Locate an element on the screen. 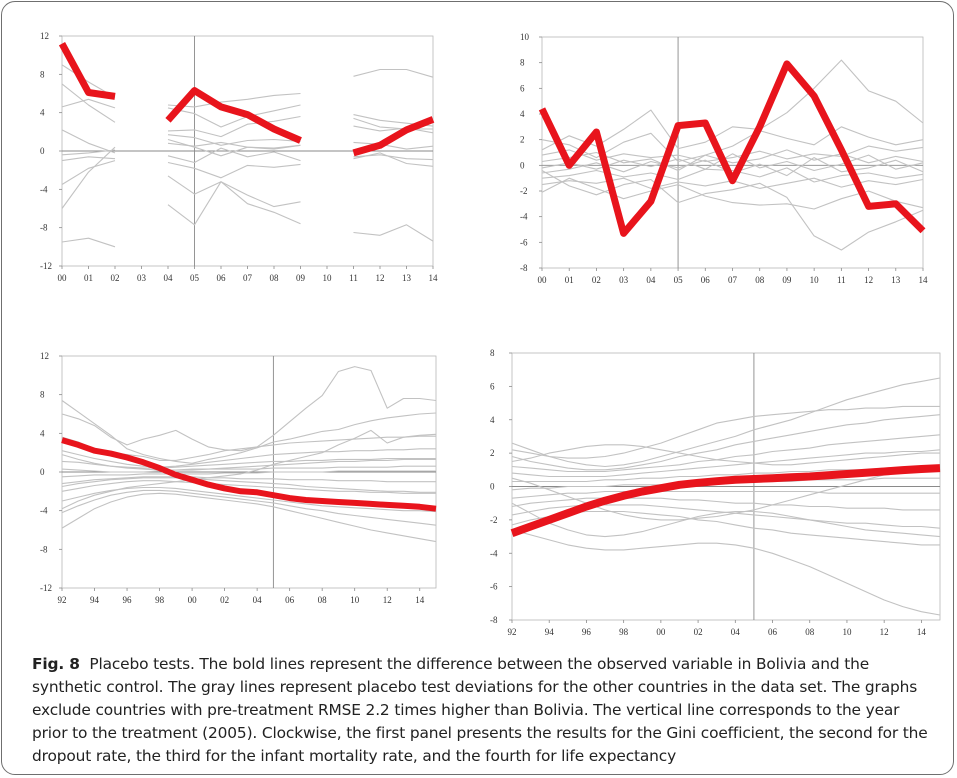 The image size is (957, 778). life-expectancy-xtick-label: 04 is located at coordinates (736, 632).